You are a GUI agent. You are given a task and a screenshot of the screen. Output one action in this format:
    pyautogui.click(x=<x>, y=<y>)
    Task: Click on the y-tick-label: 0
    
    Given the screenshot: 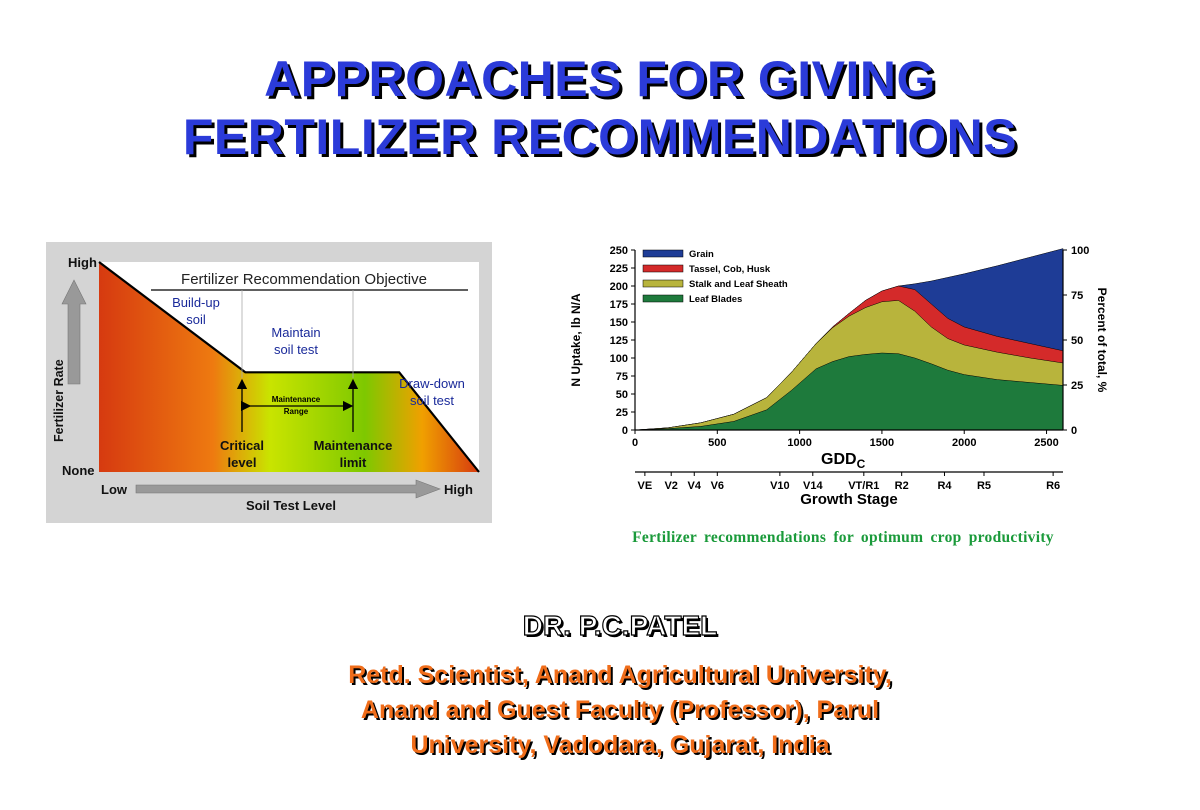 What is the action you would take?
    pyautogui.click(x=625, y=431)
    